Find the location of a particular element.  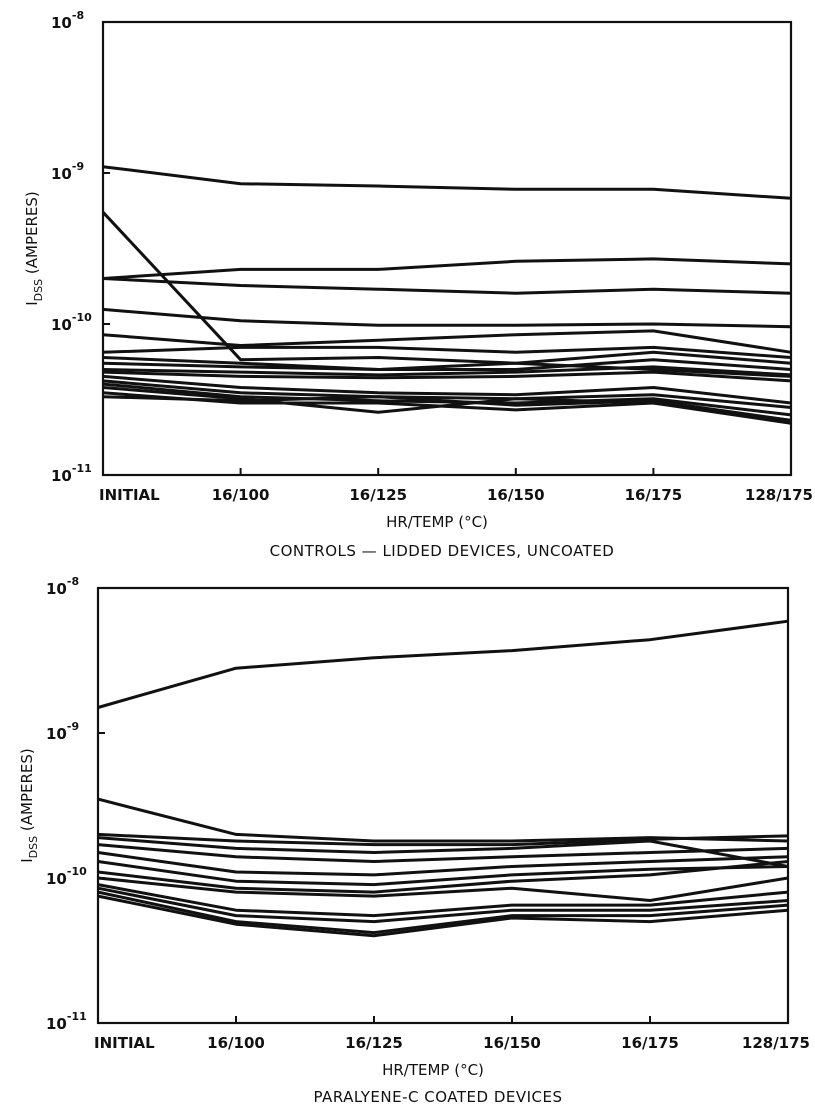

panel-caption: CONTROLS — LIDDED DEVICES, UNCOATED is located at coordinates (442, 551).